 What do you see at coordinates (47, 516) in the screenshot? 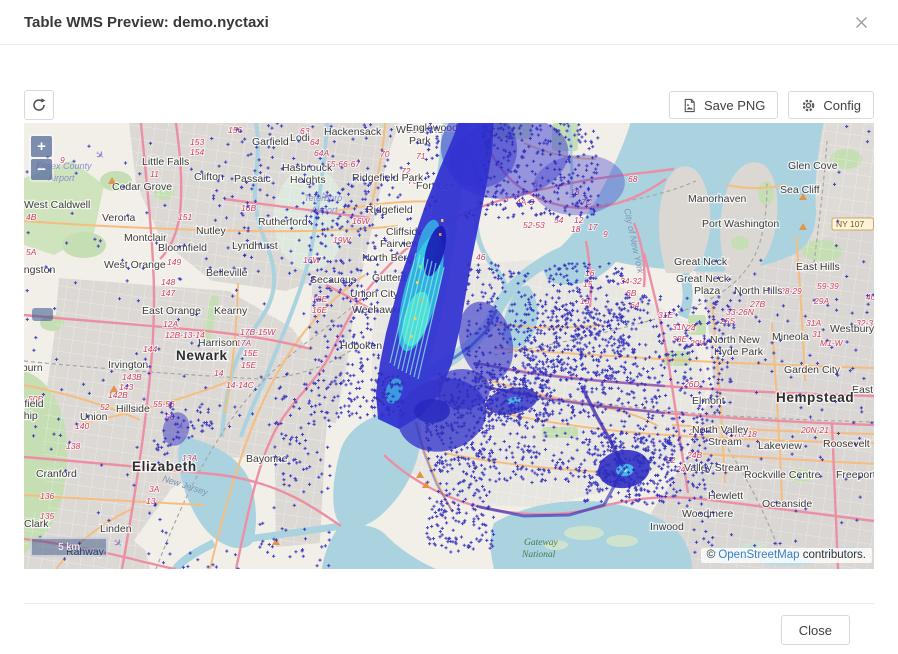
I see `route-label: 135` at bounding box center [47, 516].